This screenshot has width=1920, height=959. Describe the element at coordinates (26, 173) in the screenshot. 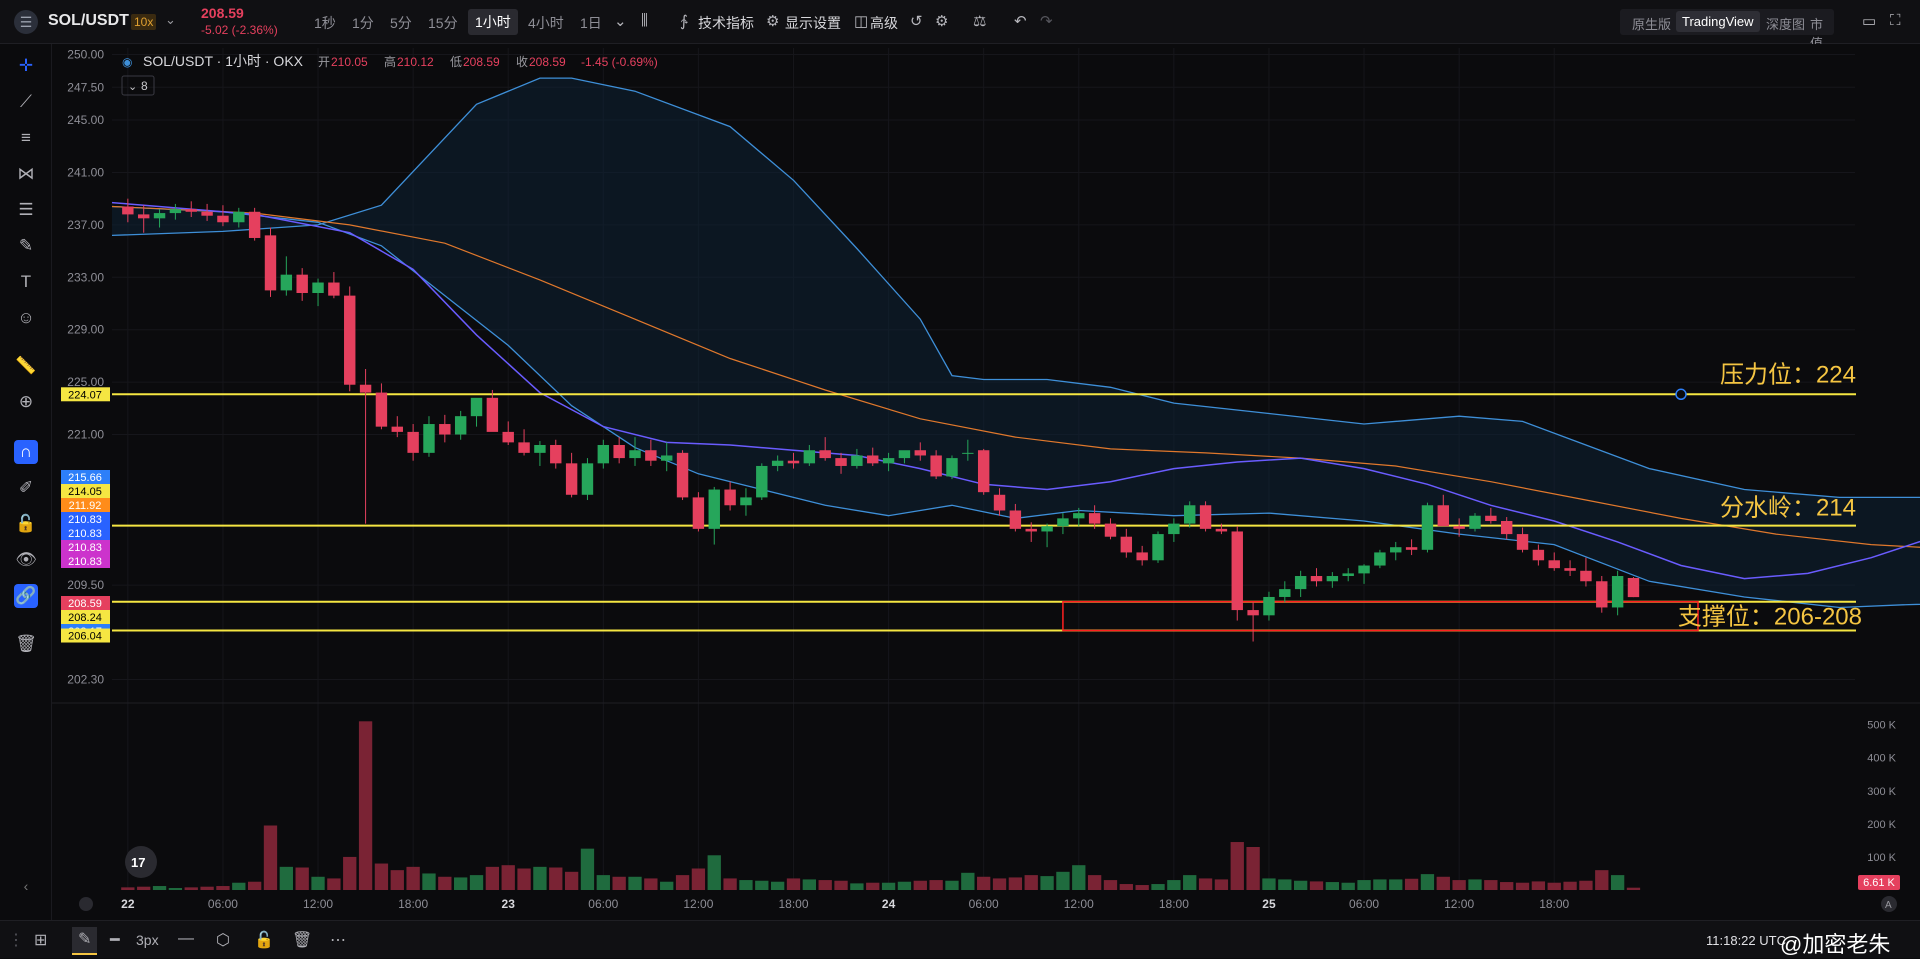

I see `pattern-icon: ⋈` at that location.